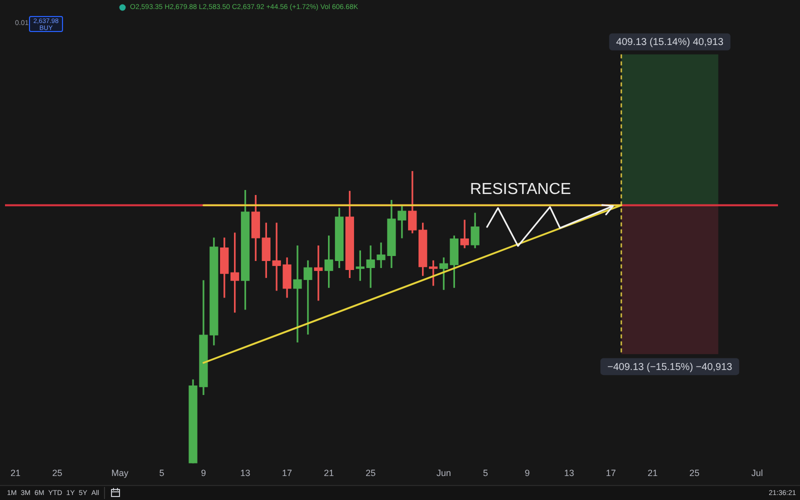 This screenshot has width=800, height=500. Describe the element at coordinates (670, 42) in the screenshot. I see `band-label: 409.13 (15.14%) 40,913` at that location.